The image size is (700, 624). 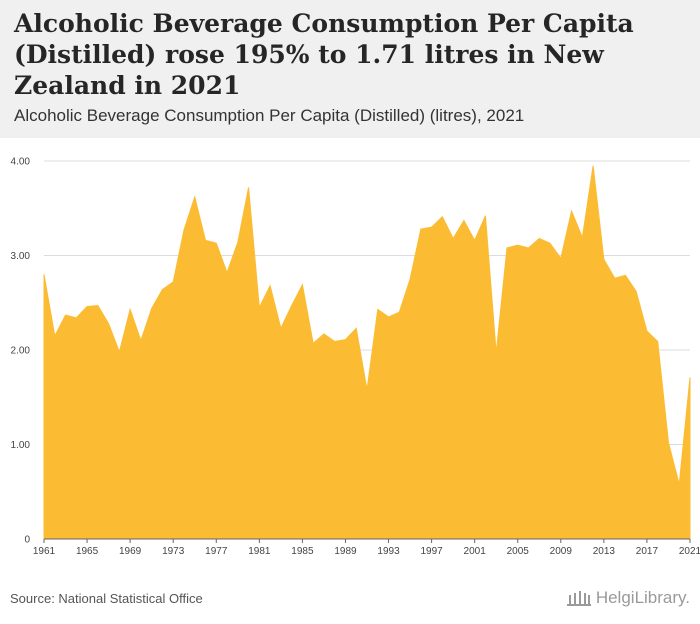 What do you see at coordinates (21, 351) in the screenshot?
I see `y-tick-label: 2.00` at bounding box center [21, 351].